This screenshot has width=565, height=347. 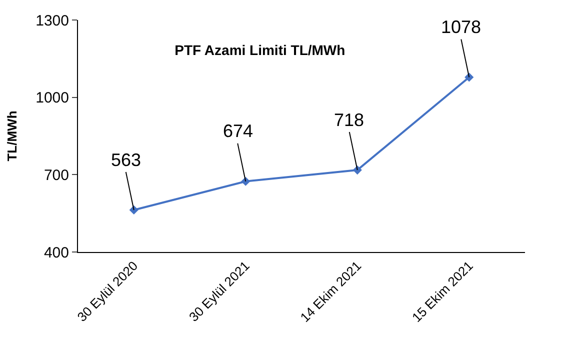 I want to click on point, so click(x=245, y=181).